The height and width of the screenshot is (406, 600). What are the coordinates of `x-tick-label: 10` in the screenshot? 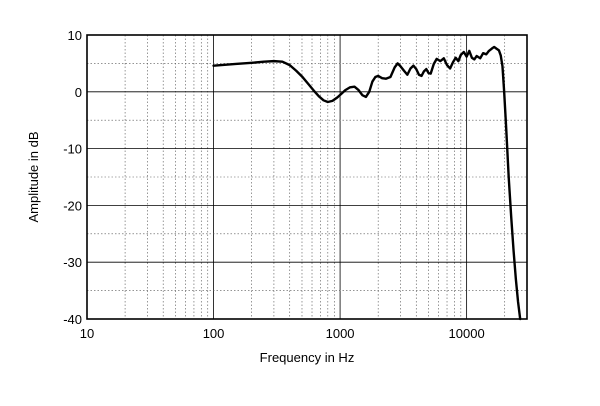 It's located at (87, 333).